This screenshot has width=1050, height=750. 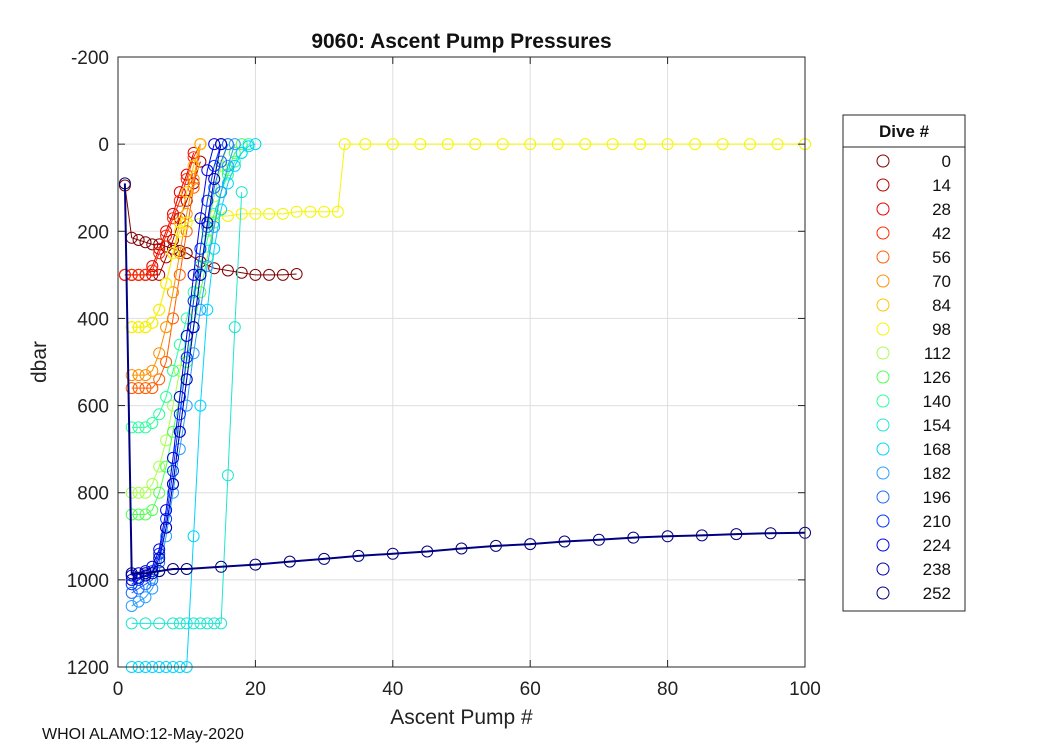 I want to click on x-tick-label: 100, so click(x=805, y=689).